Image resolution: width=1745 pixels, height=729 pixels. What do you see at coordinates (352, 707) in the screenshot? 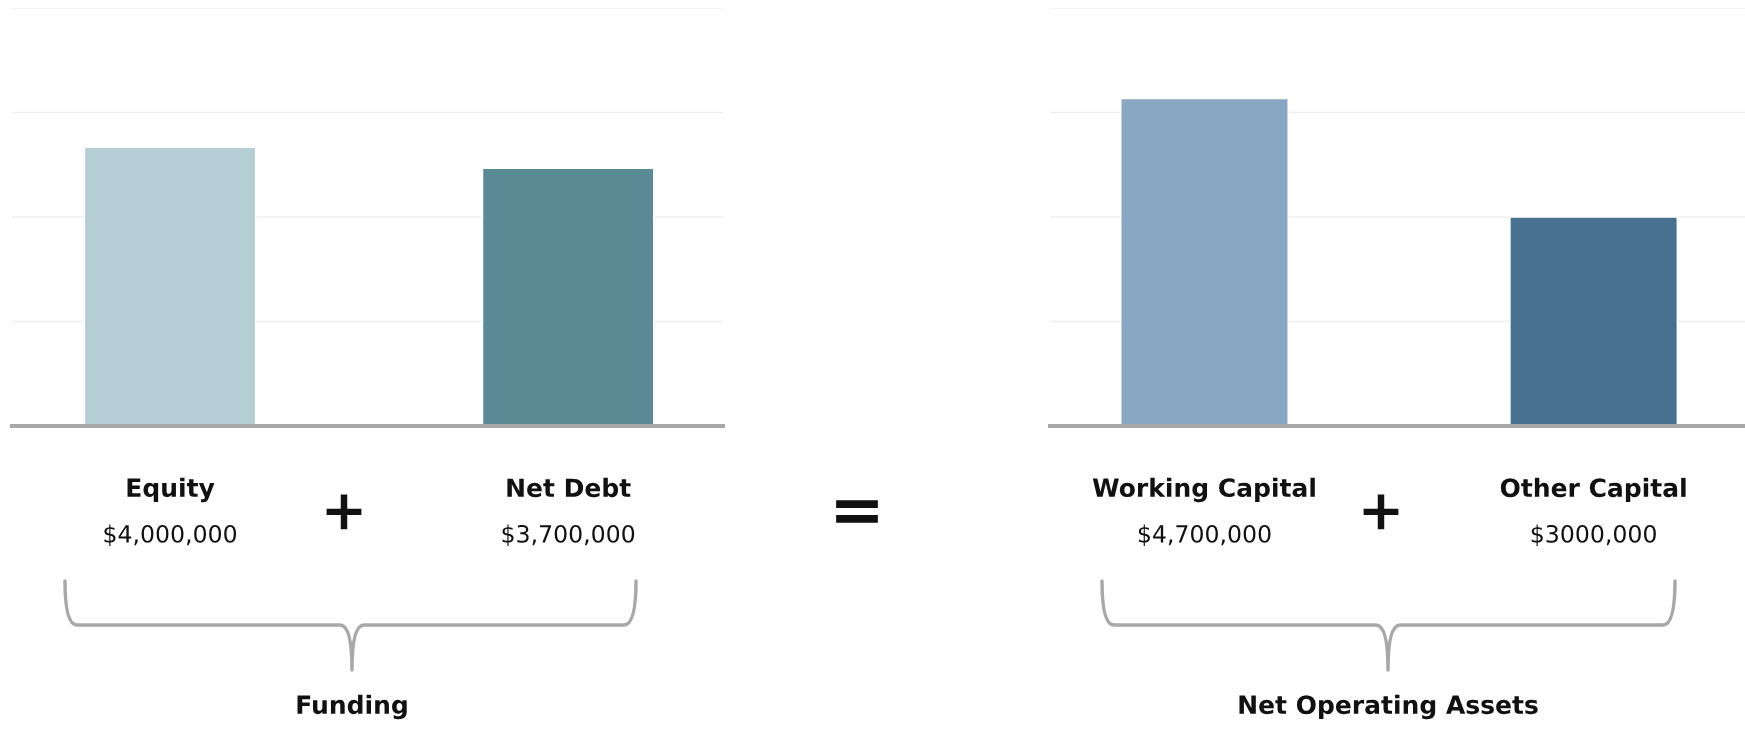
I see `text: Funding` at bounding box center [352, 707].